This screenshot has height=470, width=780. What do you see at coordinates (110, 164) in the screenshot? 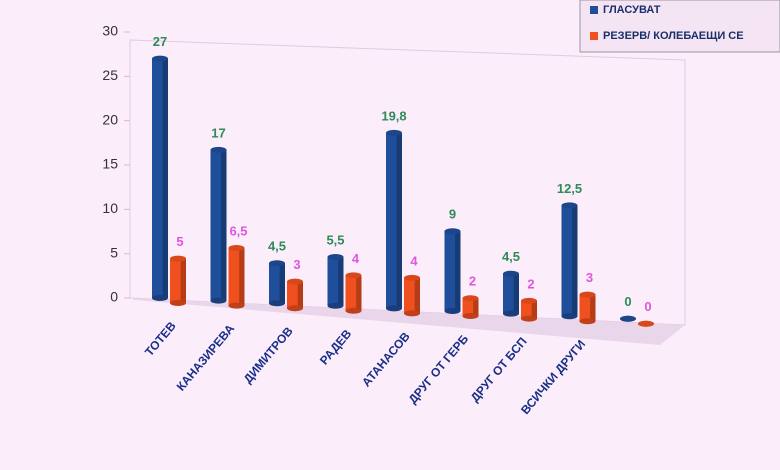
I see `y-tick-label: 15` at bounding box center [110, 164].